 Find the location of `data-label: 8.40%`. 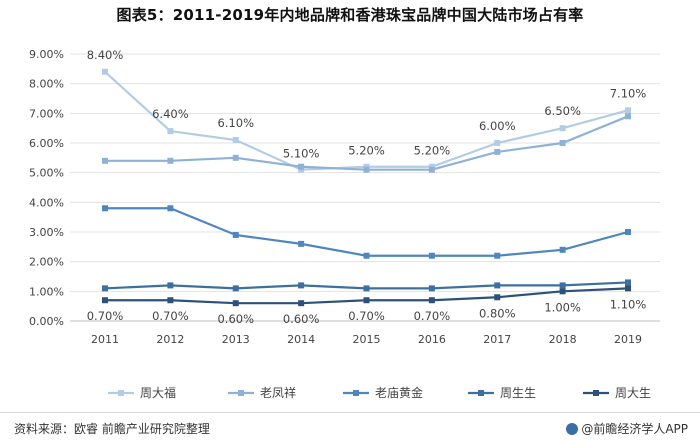

data-label: 8.40% is located at coordinates (105, 55).